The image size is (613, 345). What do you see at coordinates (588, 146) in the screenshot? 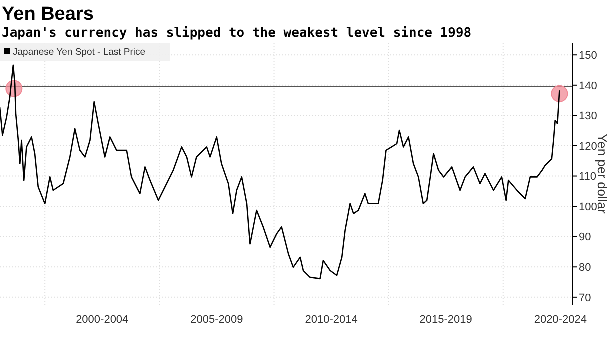
I see `y-tick-label: 120` at bounding box center [588, 146].